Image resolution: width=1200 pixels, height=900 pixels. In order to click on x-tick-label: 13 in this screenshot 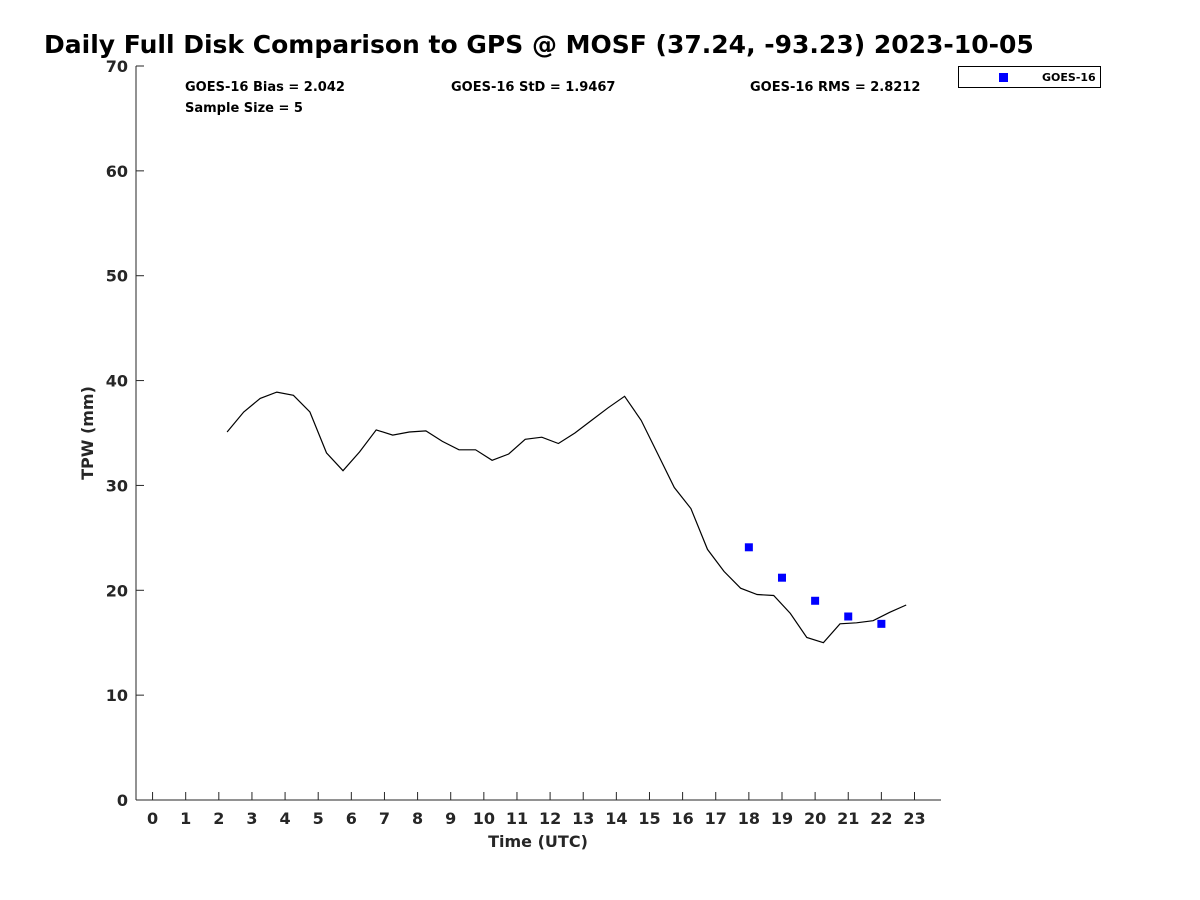, I will do `click(583, 818)`.